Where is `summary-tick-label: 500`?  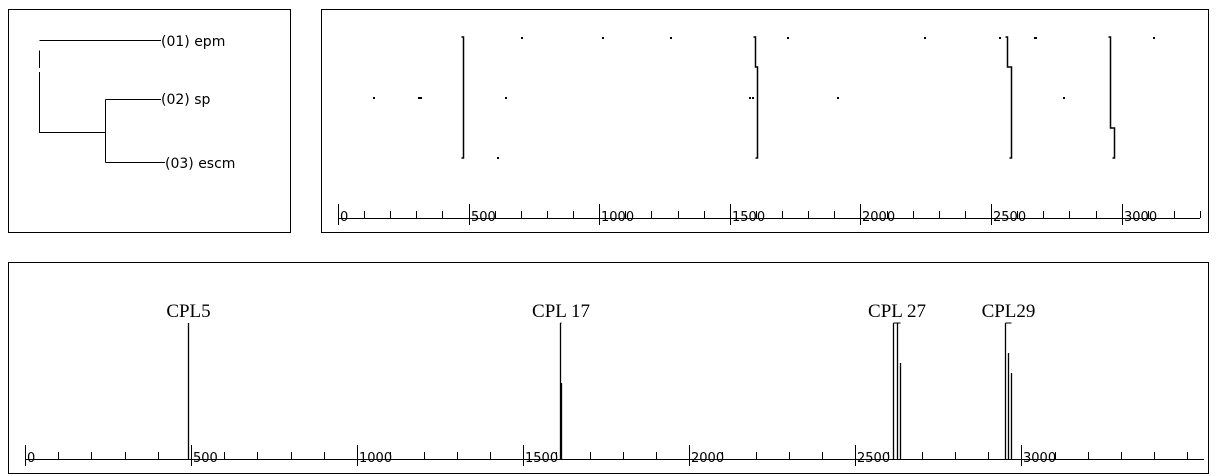 summary-tick-label: 500 is located at coordinates (205, 458).